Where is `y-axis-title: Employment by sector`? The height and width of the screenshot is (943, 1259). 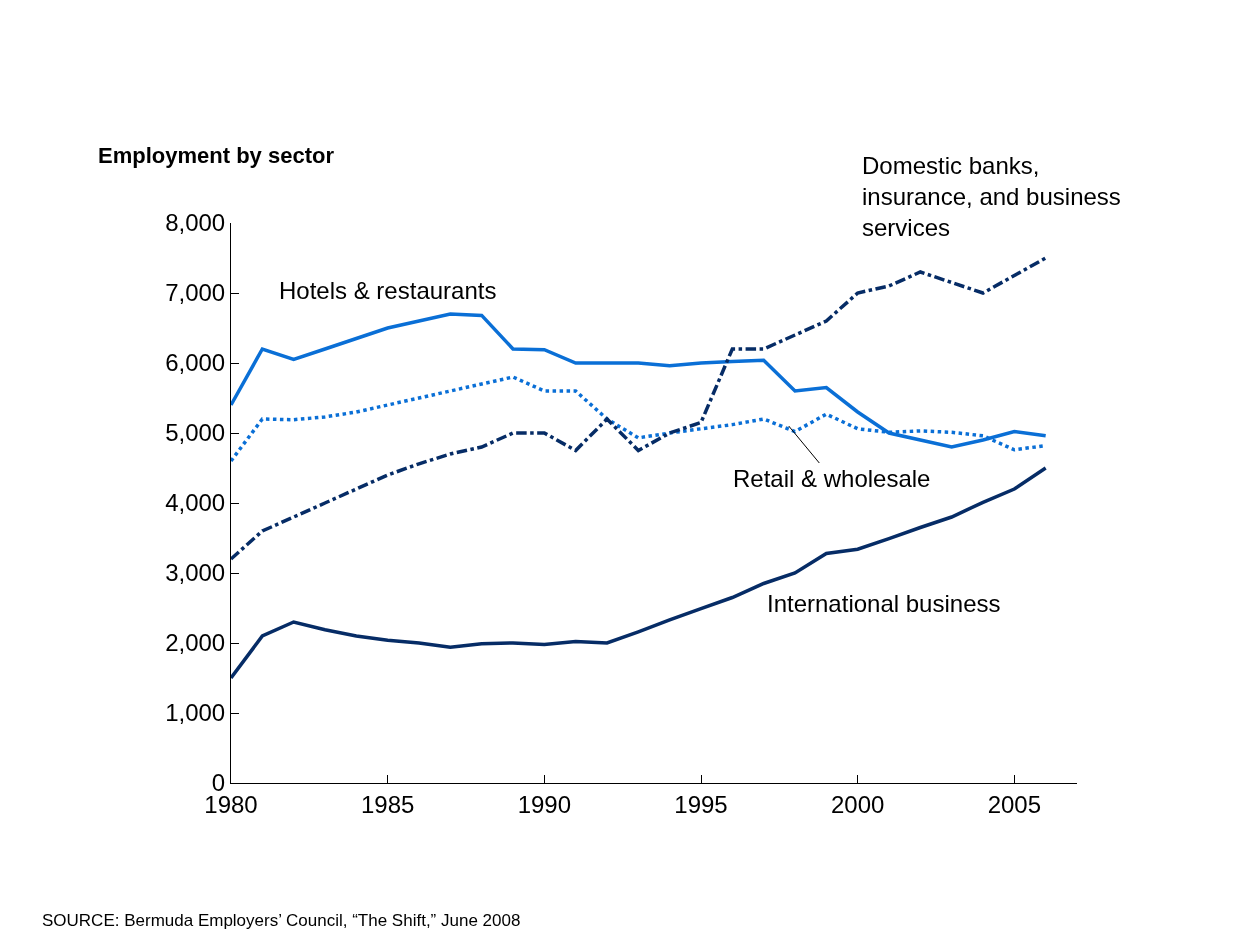
y-axis-title: Employment by sector is located at coordinates (216, 155).